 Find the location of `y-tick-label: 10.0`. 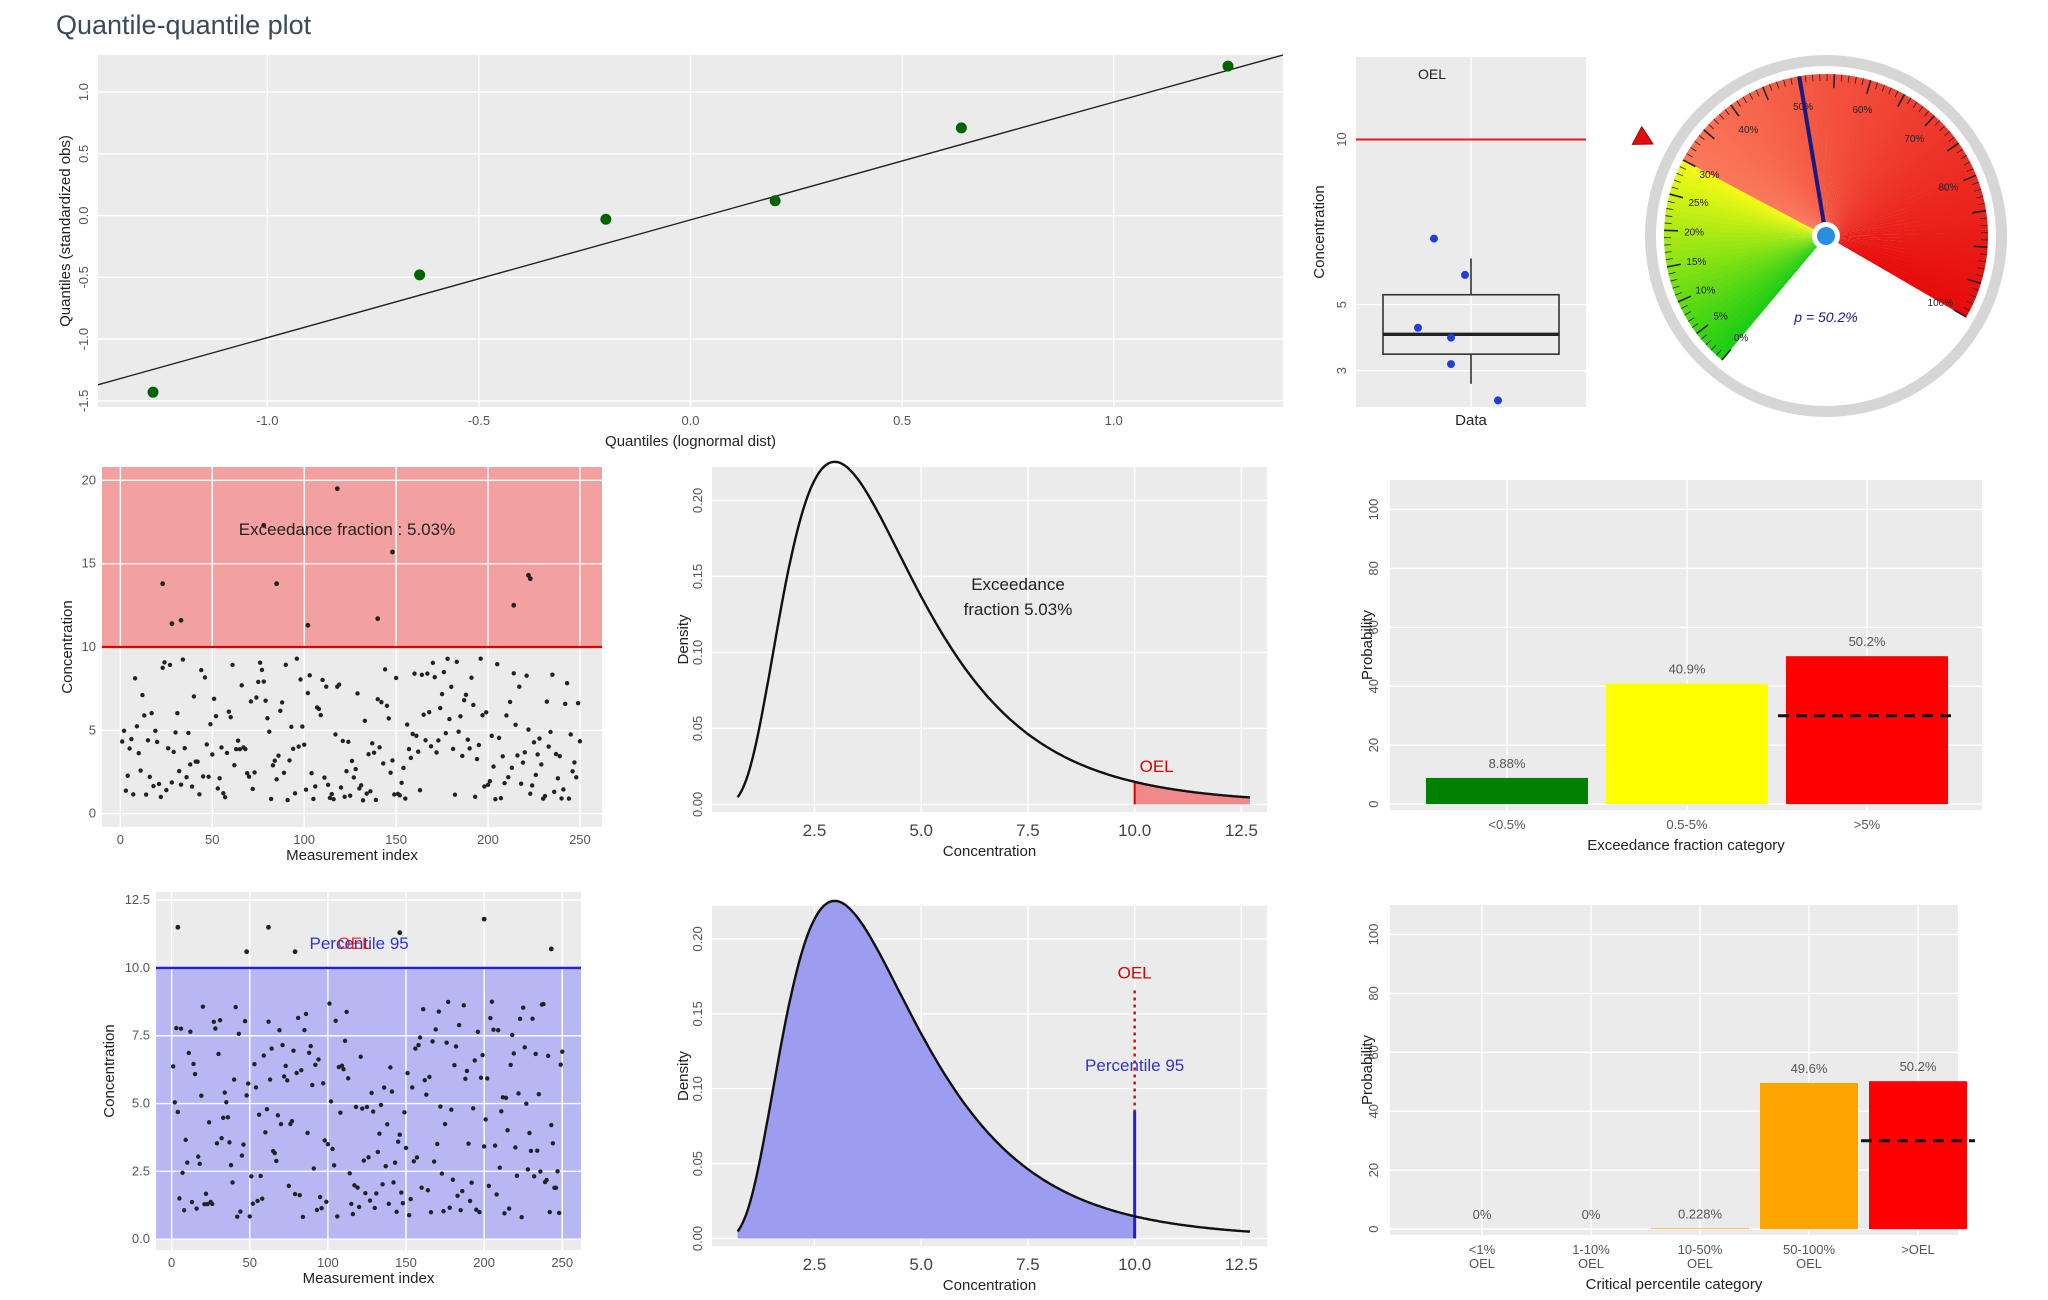

y-tick-label: 10.0 is located at coordinates (137, 967).